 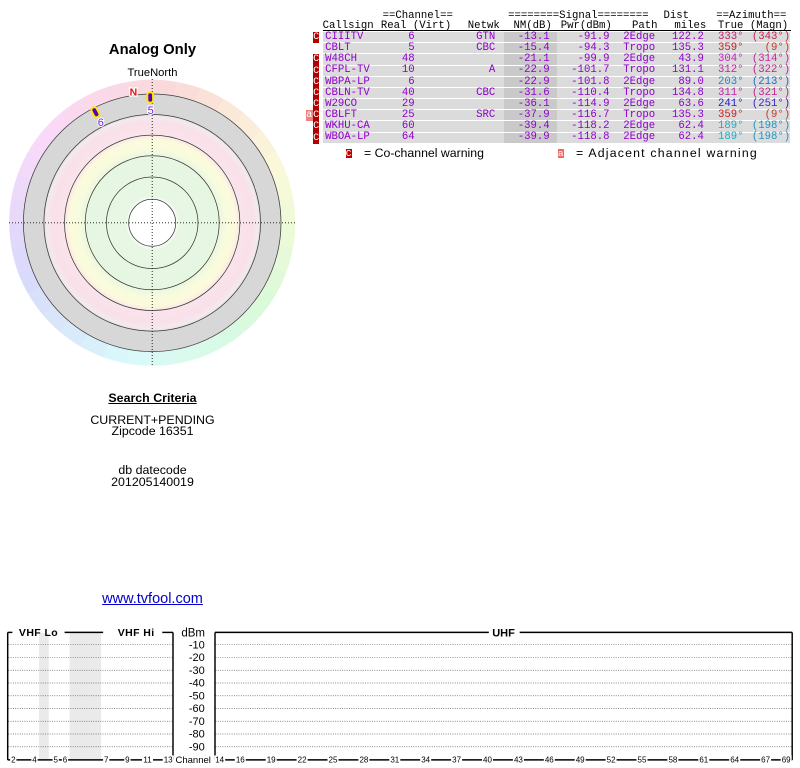 What do you see at coordinates (703, 760) in the screenshot?
I see `svg-text: 61` at bounding box center [703, 760].